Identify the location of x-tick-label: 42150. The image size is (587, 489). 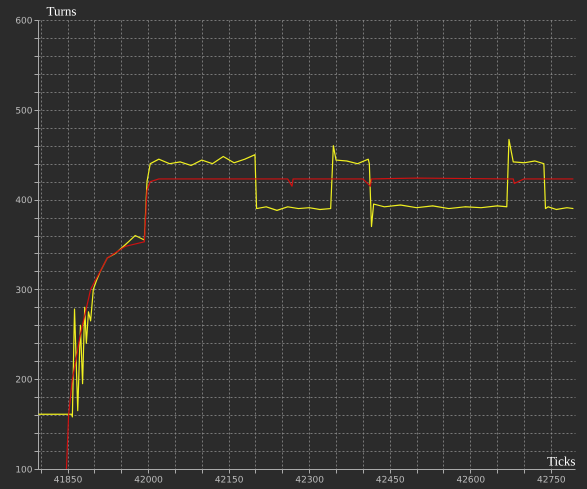
(229, 481).